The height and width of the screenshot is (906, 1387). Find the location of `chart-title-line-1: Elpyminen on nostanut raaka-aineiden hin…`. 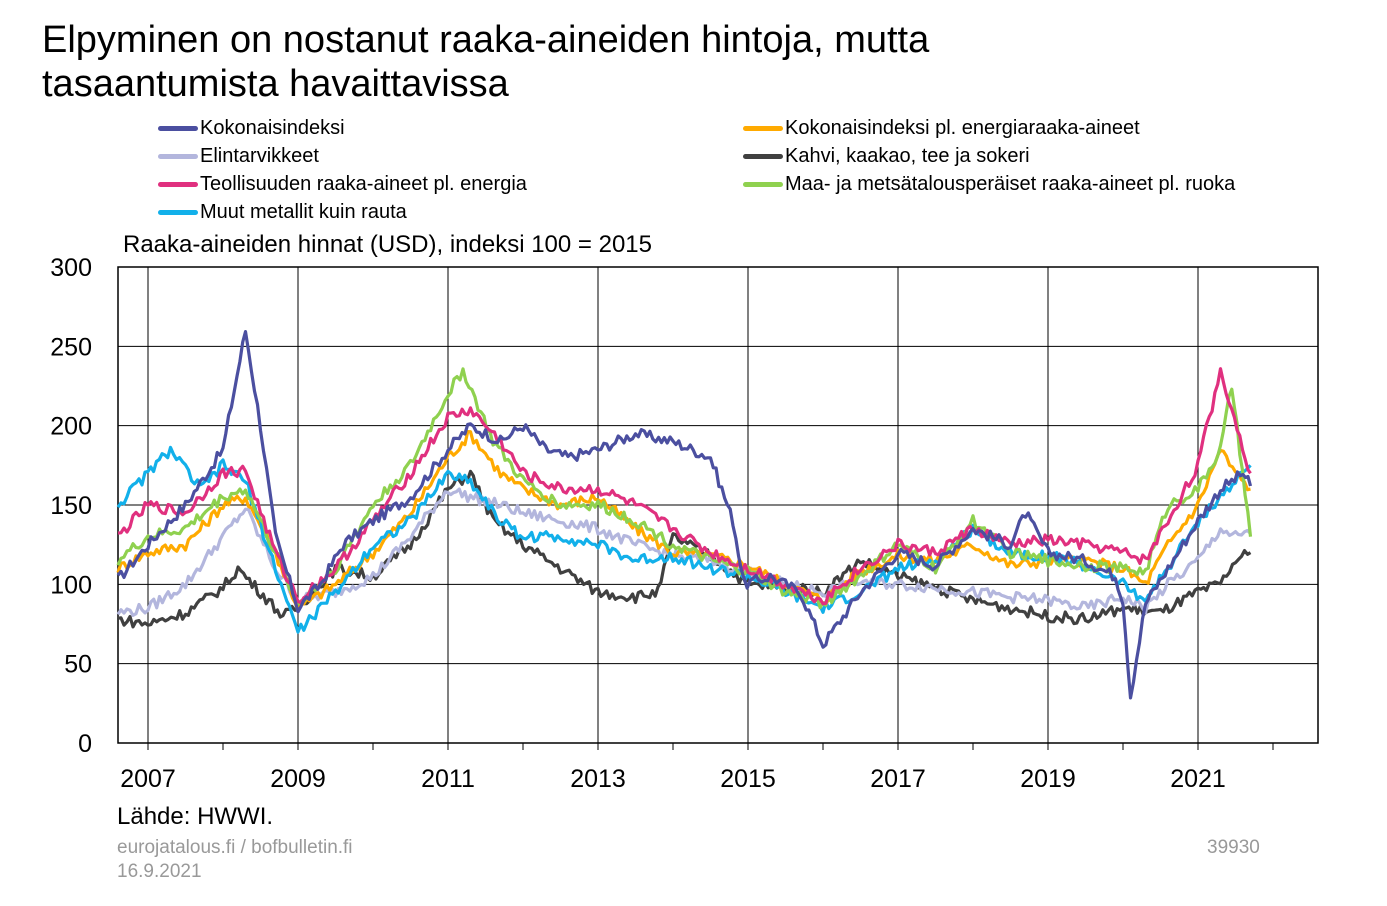

chart-title-line-1: Elpyminen on nostanut raaka-aineiden hin… is located at coordinates (486, 40).